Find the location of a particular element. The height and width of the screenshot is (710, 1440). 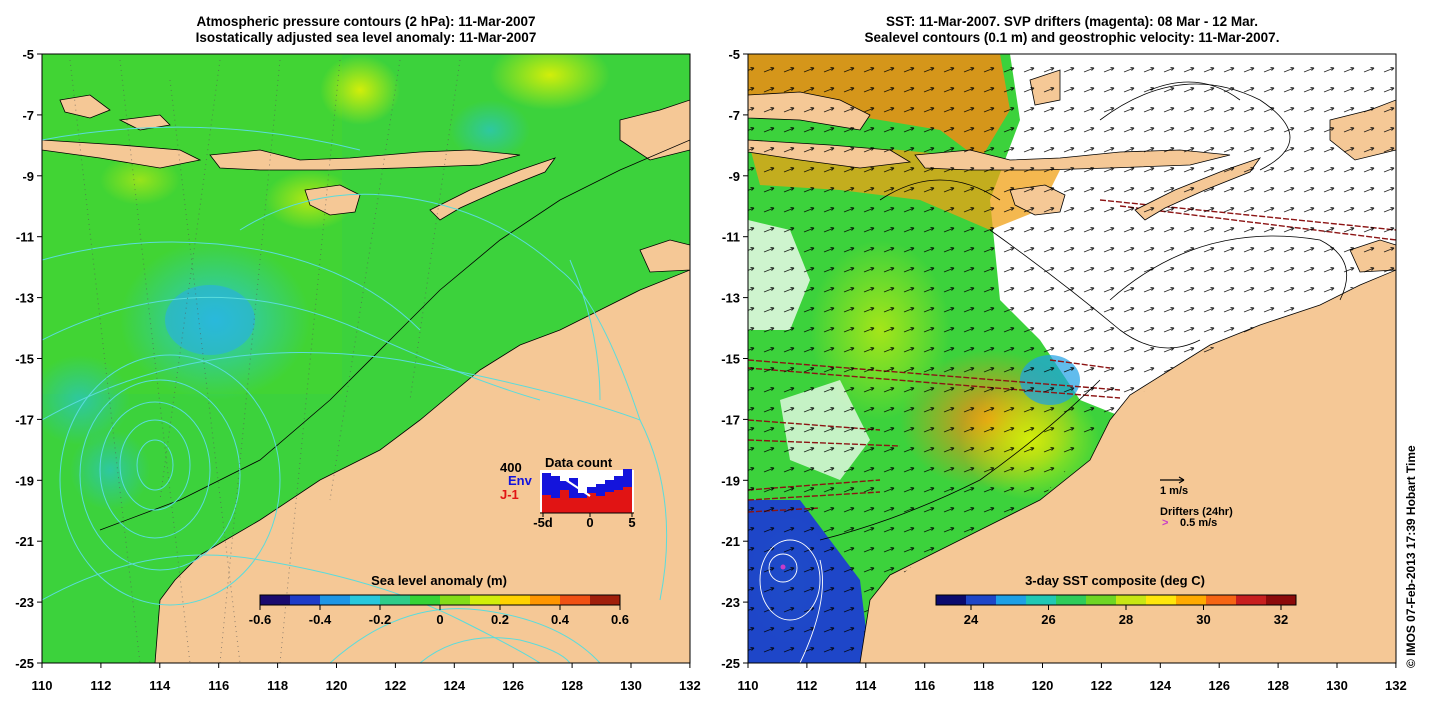

right-lon-label: 112 is located at coordinates (806, 685).